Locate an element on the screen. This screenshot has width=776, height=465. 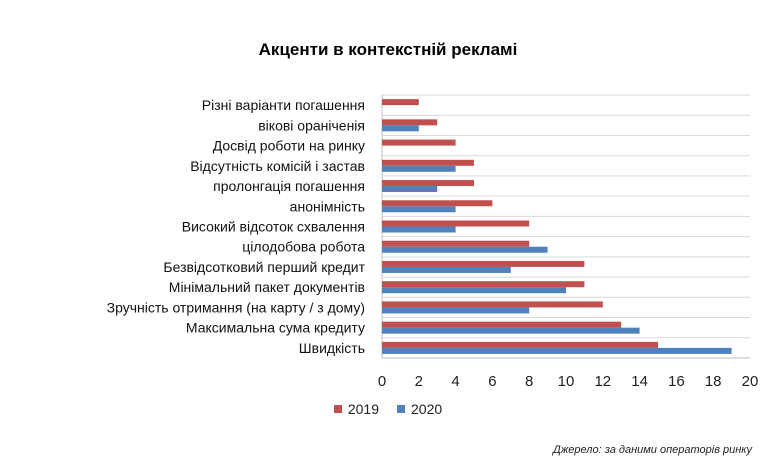
category-label: анонімність is located at coordinates (327, 206).